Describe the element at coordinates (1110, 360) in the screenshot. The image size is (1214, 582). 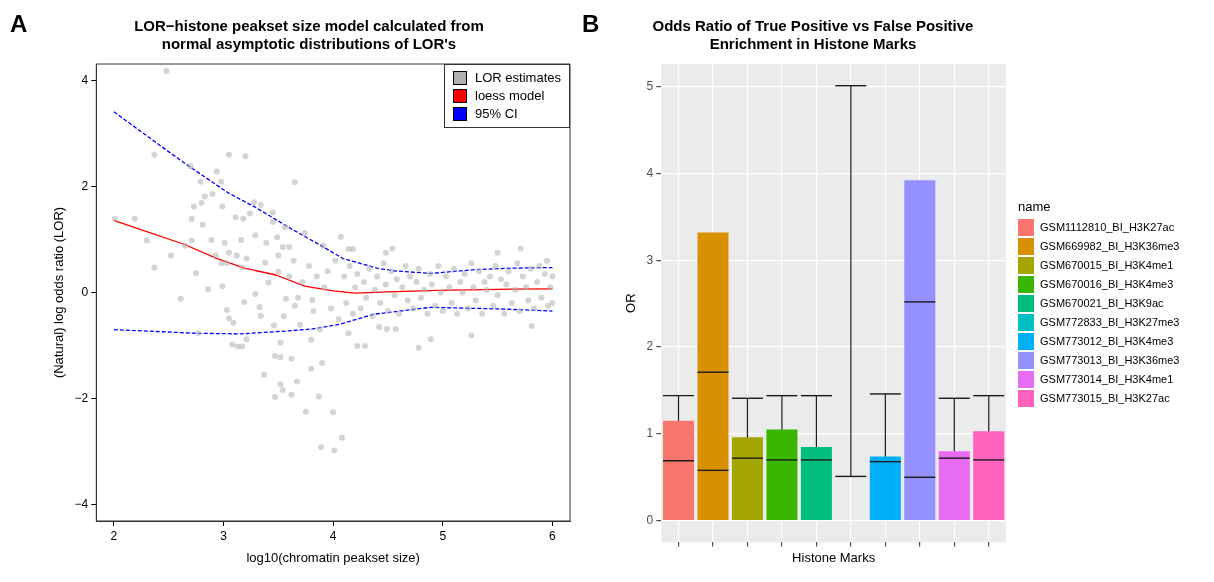
I see `legend-label: GSM773013_BI_H3K36me3` at that location.